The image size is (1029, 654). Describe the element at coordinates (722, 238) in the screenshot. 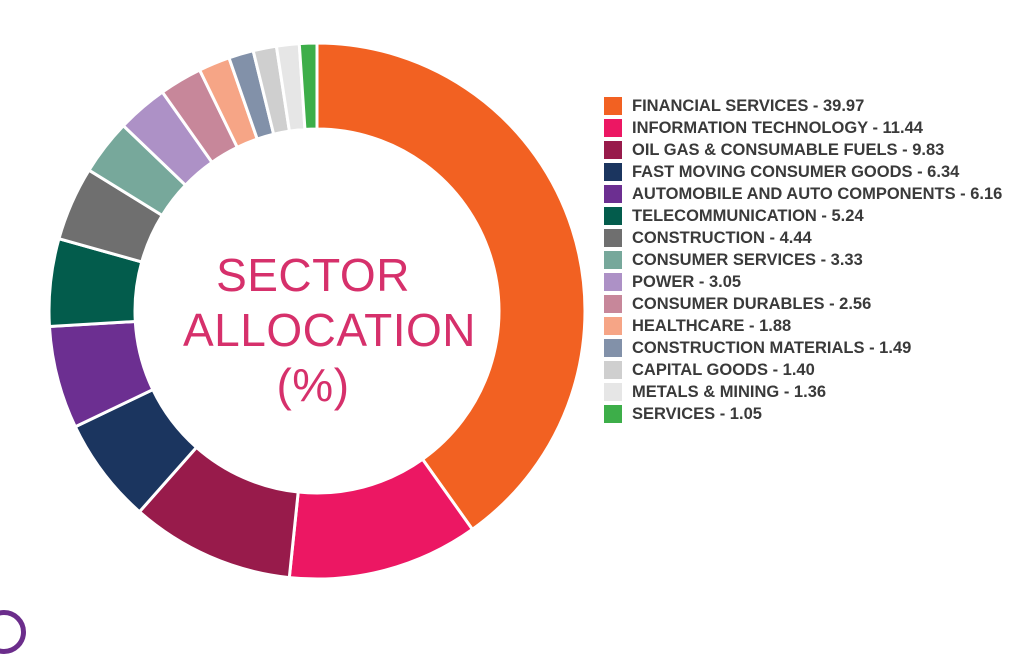

I see `legend-label: CONSTRUCTION - 4.44` at that location.